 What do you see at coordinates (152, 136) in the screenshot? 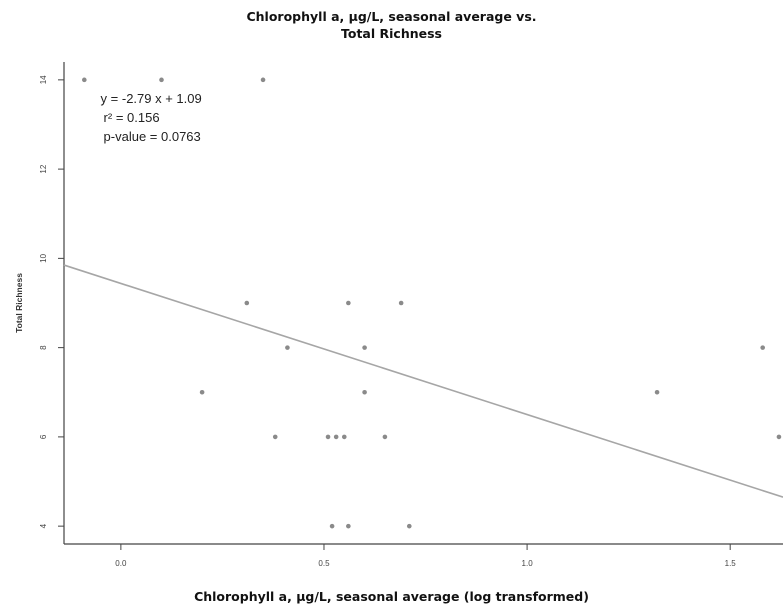
I see `annotation-line: p-value = 0.0763` at bounding box center [152, 136].